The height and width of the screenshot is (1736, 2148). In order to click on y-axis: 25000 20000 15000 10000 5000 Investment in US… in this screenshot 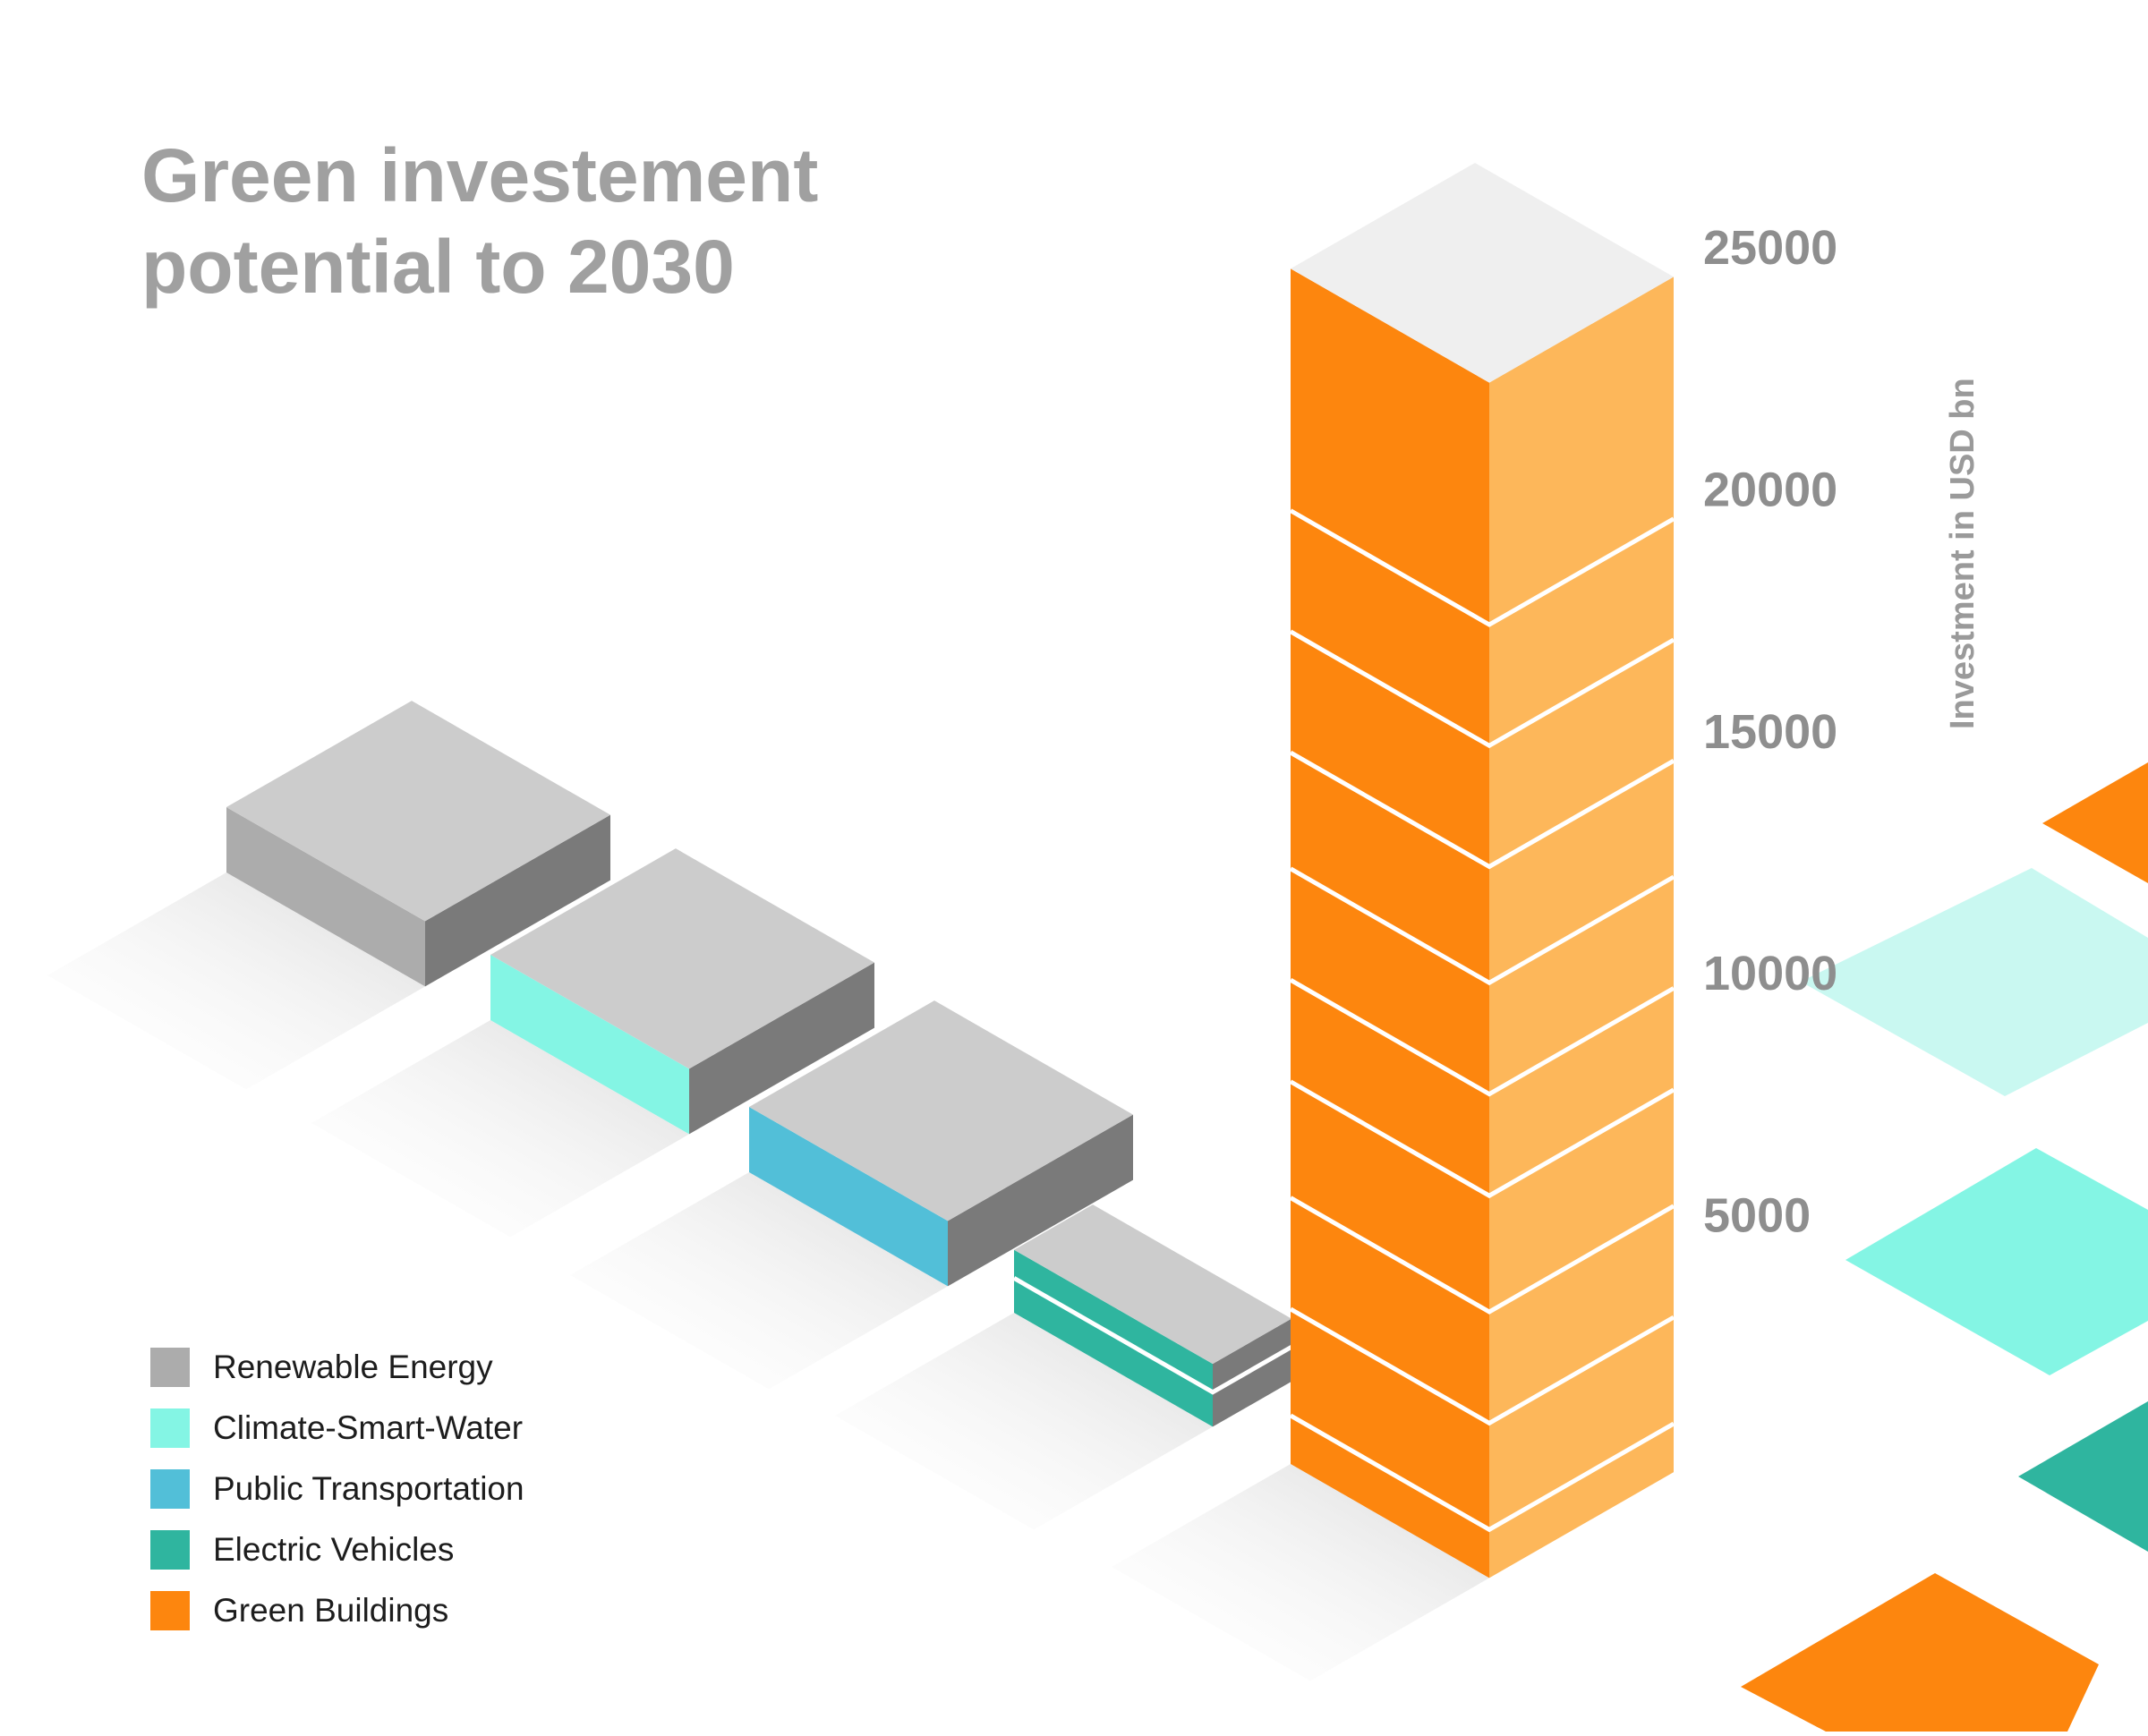, I will do `click(1842, 732)`.